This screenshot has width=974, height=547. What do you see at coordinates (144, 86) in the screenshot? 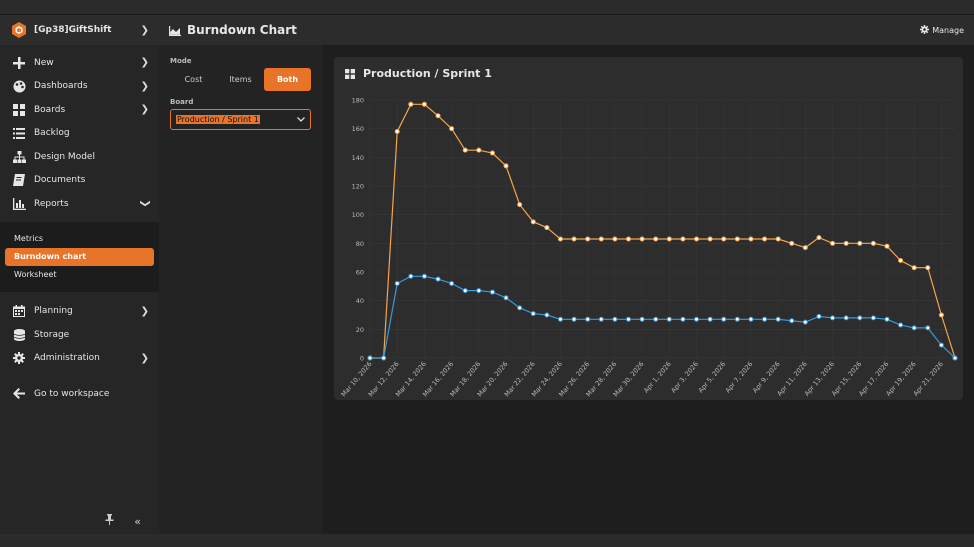
I see `chevron-right-icon: ❯` at bounding box center [144, 86].